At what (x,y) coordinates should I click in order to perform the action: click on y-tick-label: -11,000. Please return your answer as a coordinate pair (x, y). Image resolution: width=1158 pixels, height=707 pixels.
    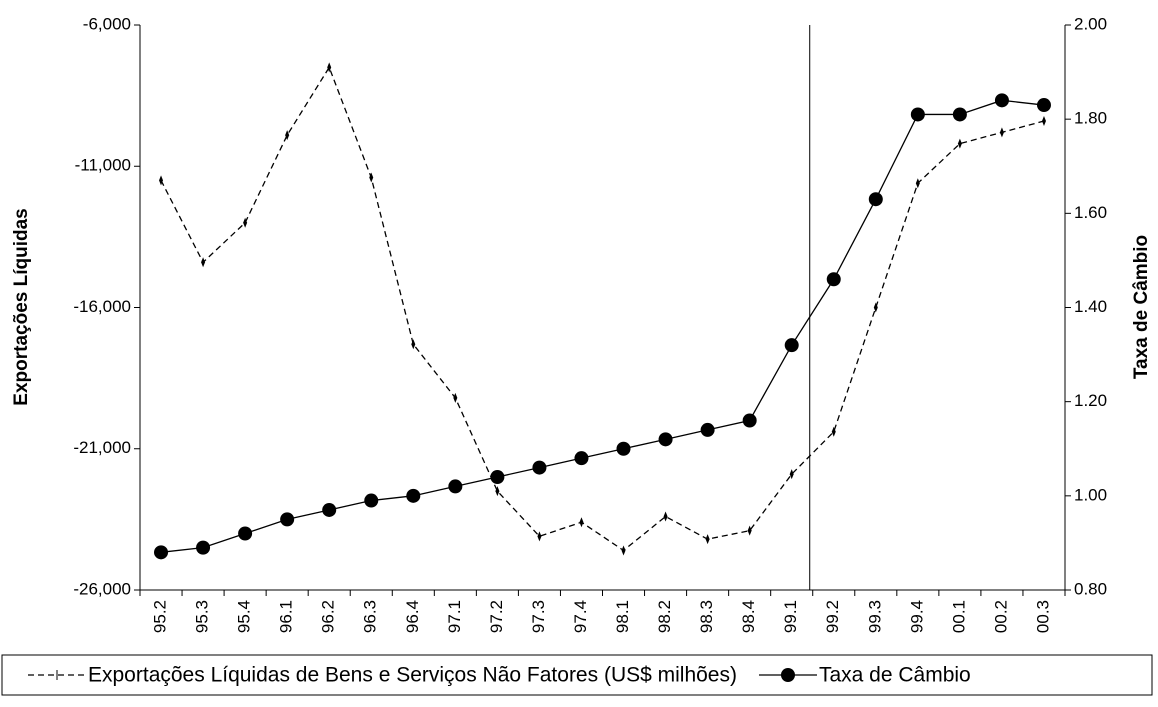
    Looking at the image, I should click on (103, 165).